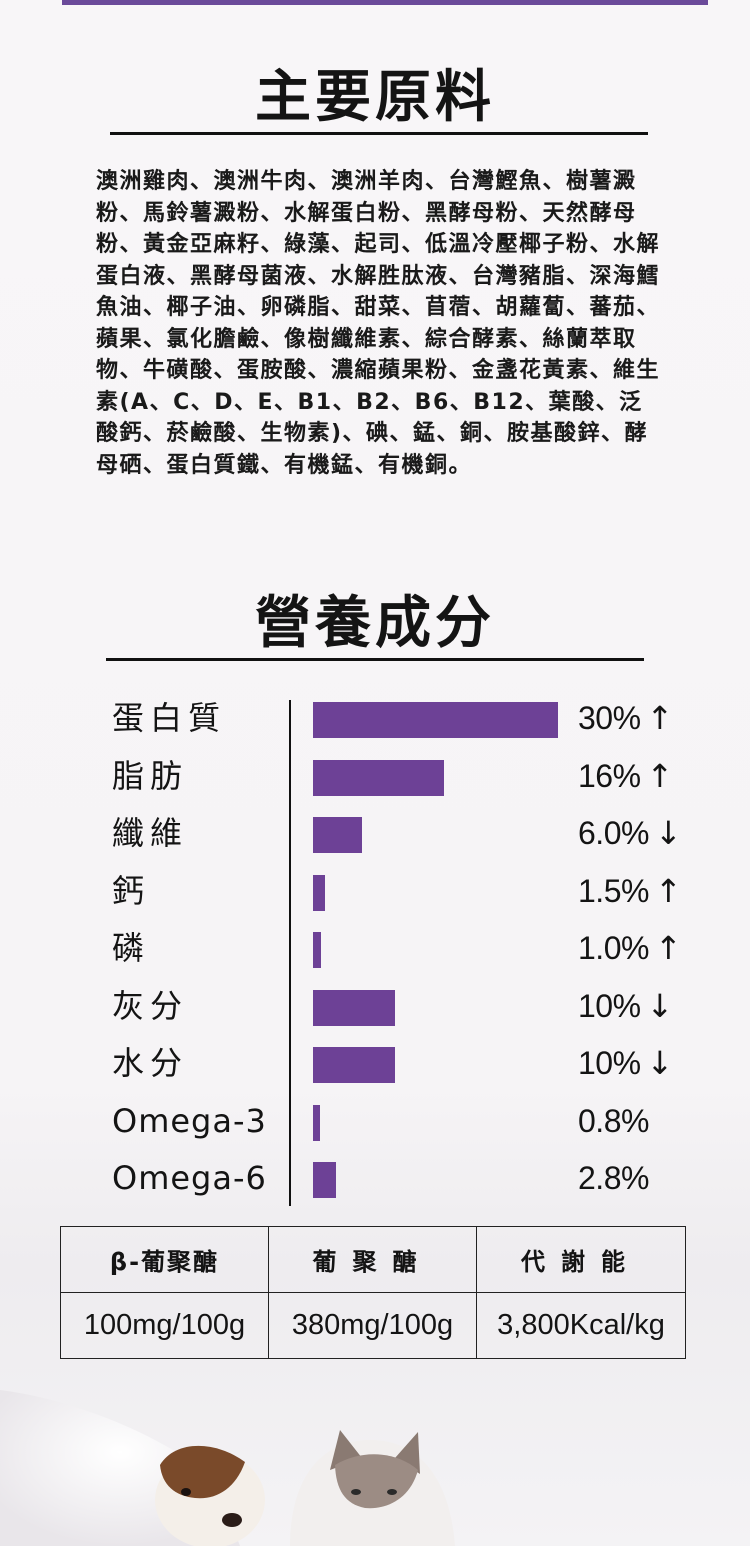  What do you see at coordinates (131, 948) in the screenshot?
I see `nutrient-label: 磷` at bounding box center [131, 948].